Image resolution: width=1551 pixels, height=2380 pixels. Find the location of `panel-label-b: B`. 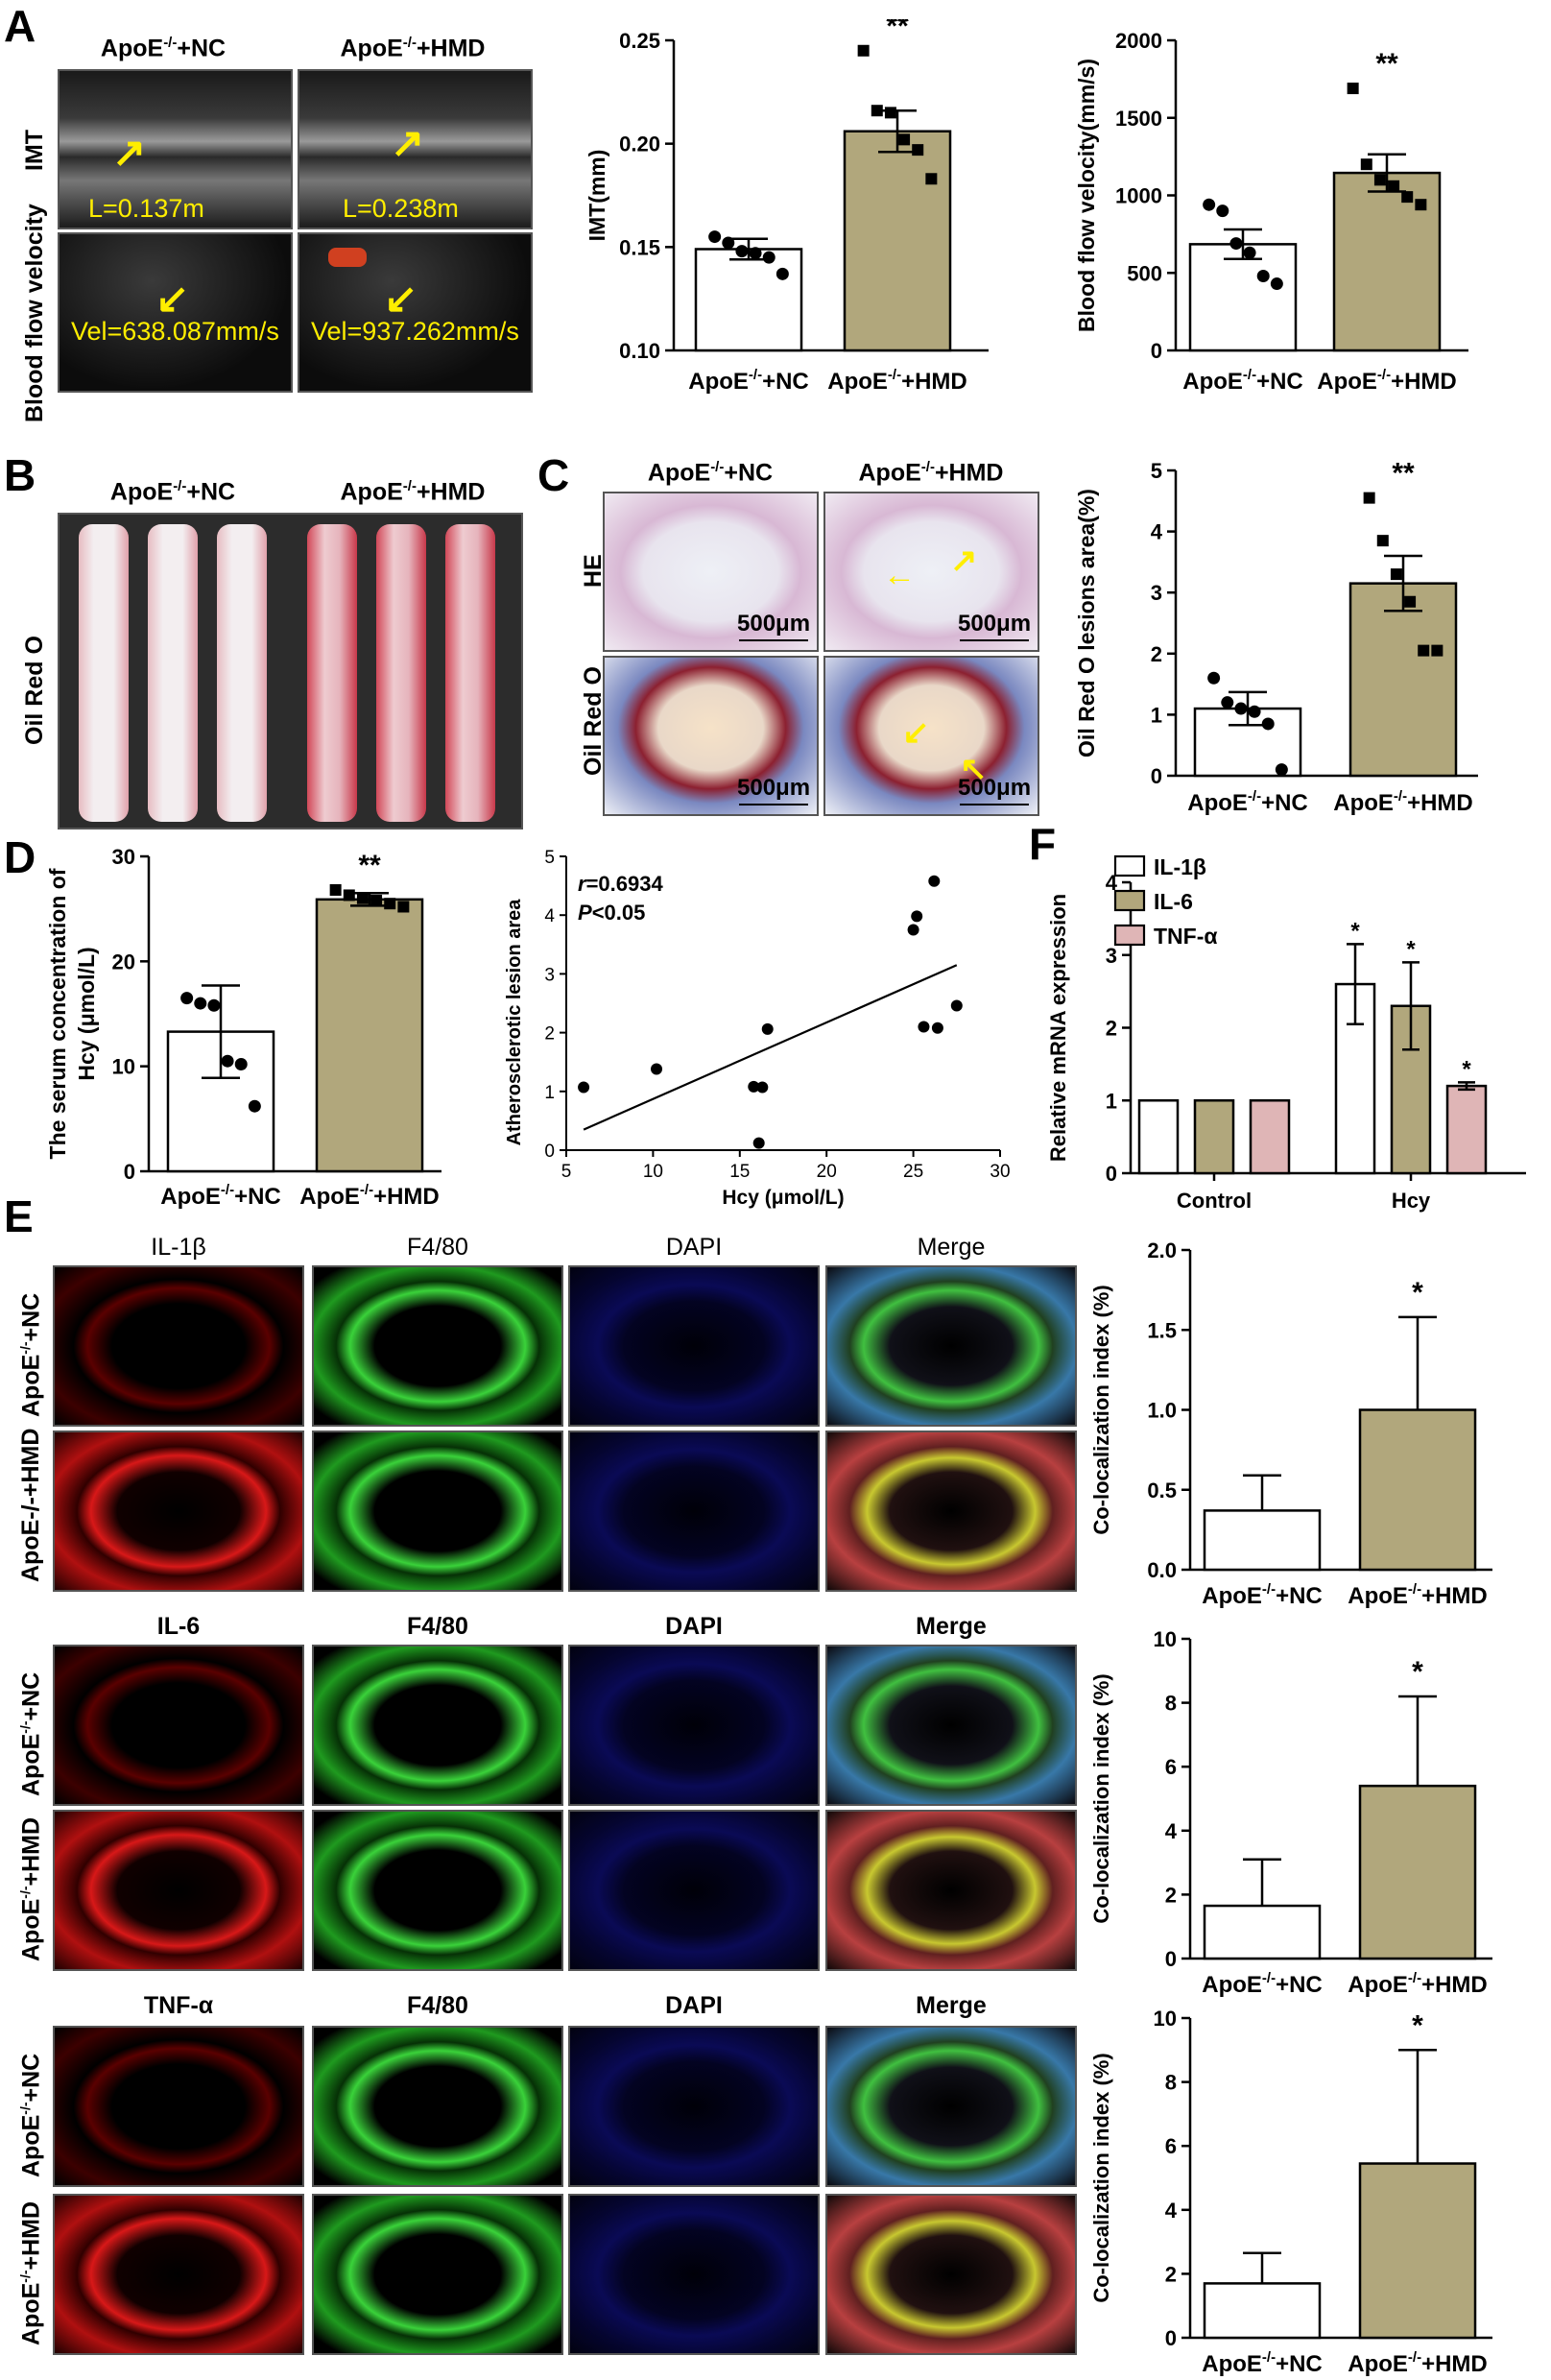

panel-label-b: B is located at coordinates (20, 475).